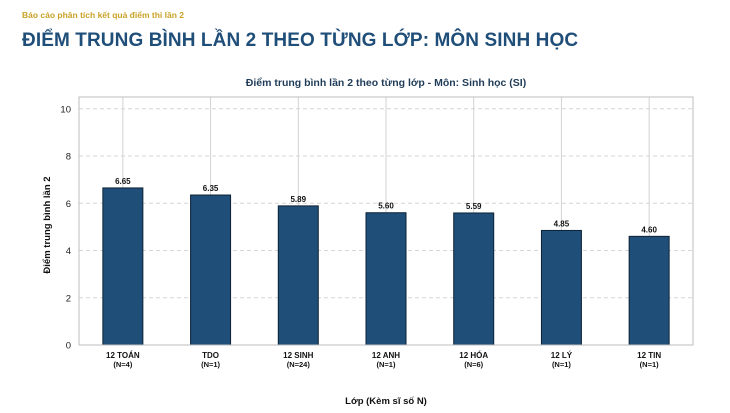  Describe the element at coordinates (211, 188) in the screenshot. I see `bar-value-label: 6.35` at that location.